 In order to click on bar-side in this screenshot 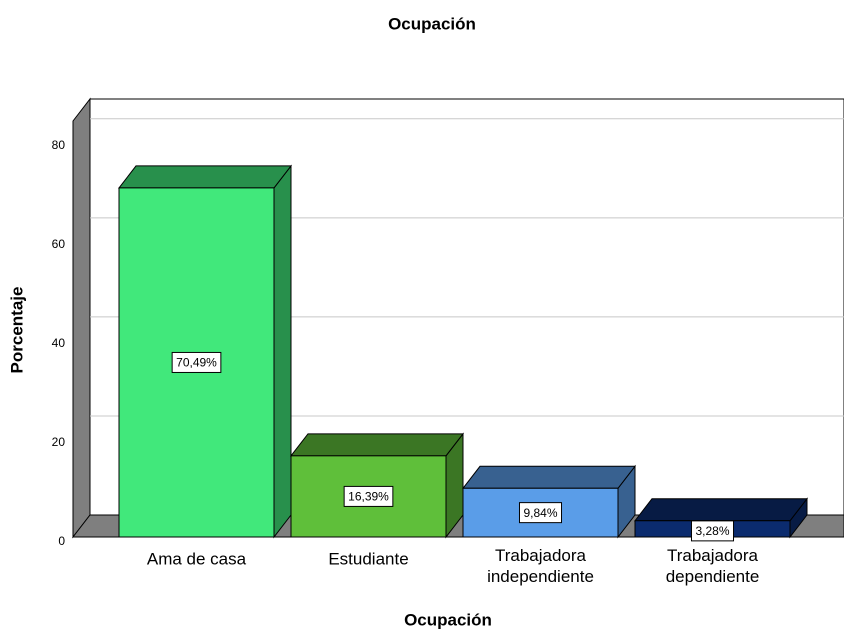, I will do `click(282, 351)`.